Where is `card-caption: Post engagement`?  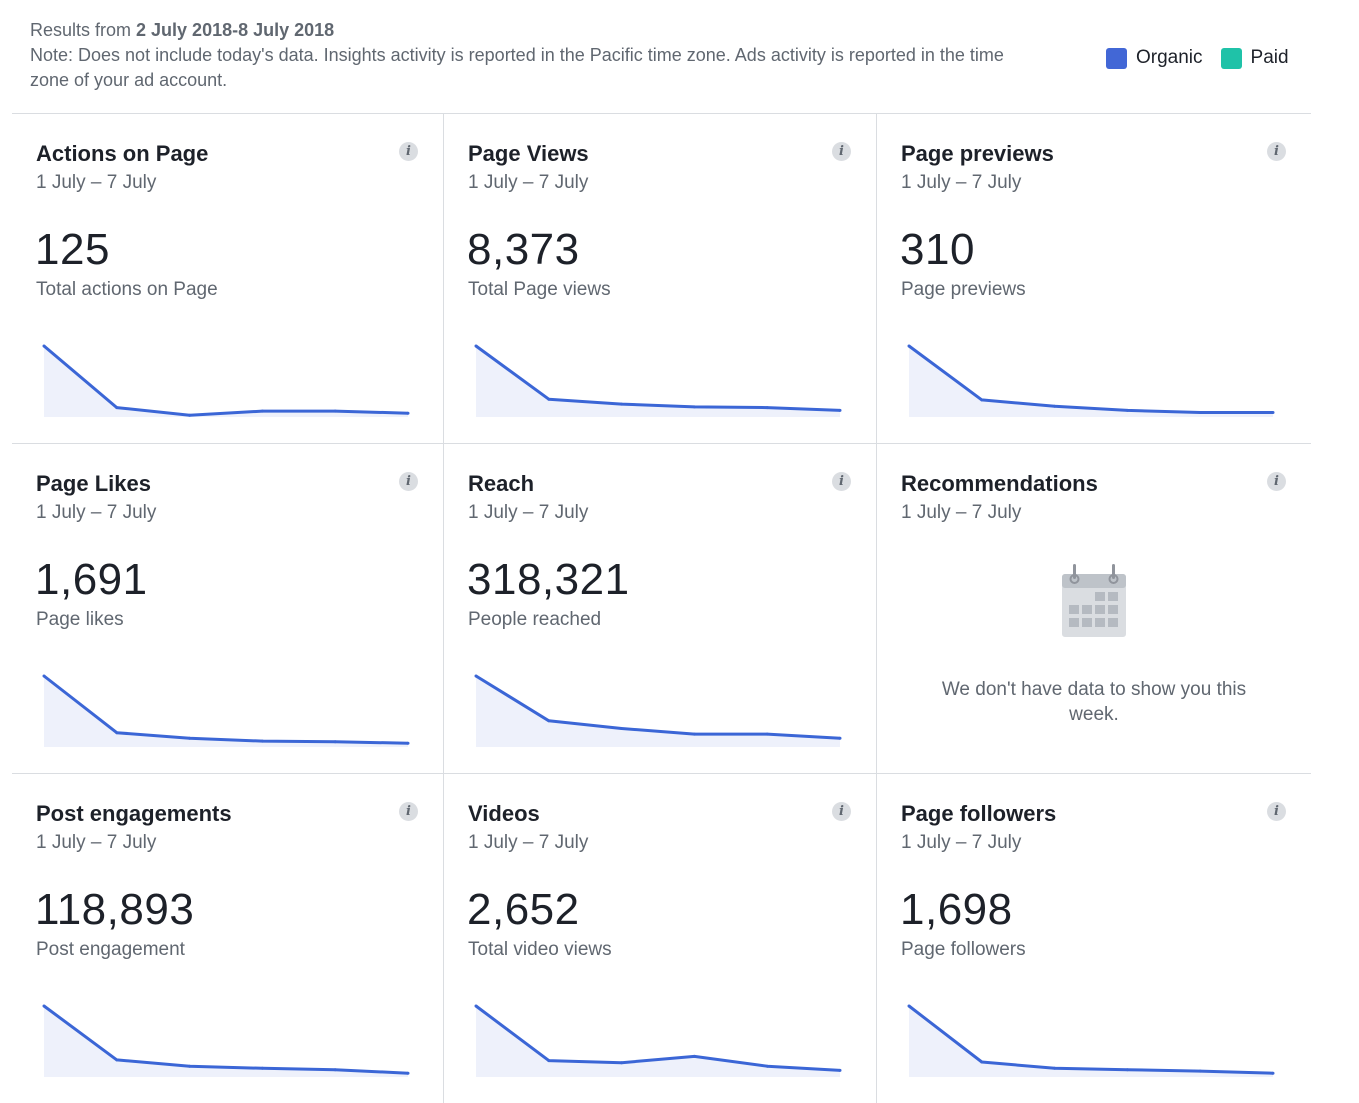 card-caption: Post engagement is located at coordinates (110, 949).